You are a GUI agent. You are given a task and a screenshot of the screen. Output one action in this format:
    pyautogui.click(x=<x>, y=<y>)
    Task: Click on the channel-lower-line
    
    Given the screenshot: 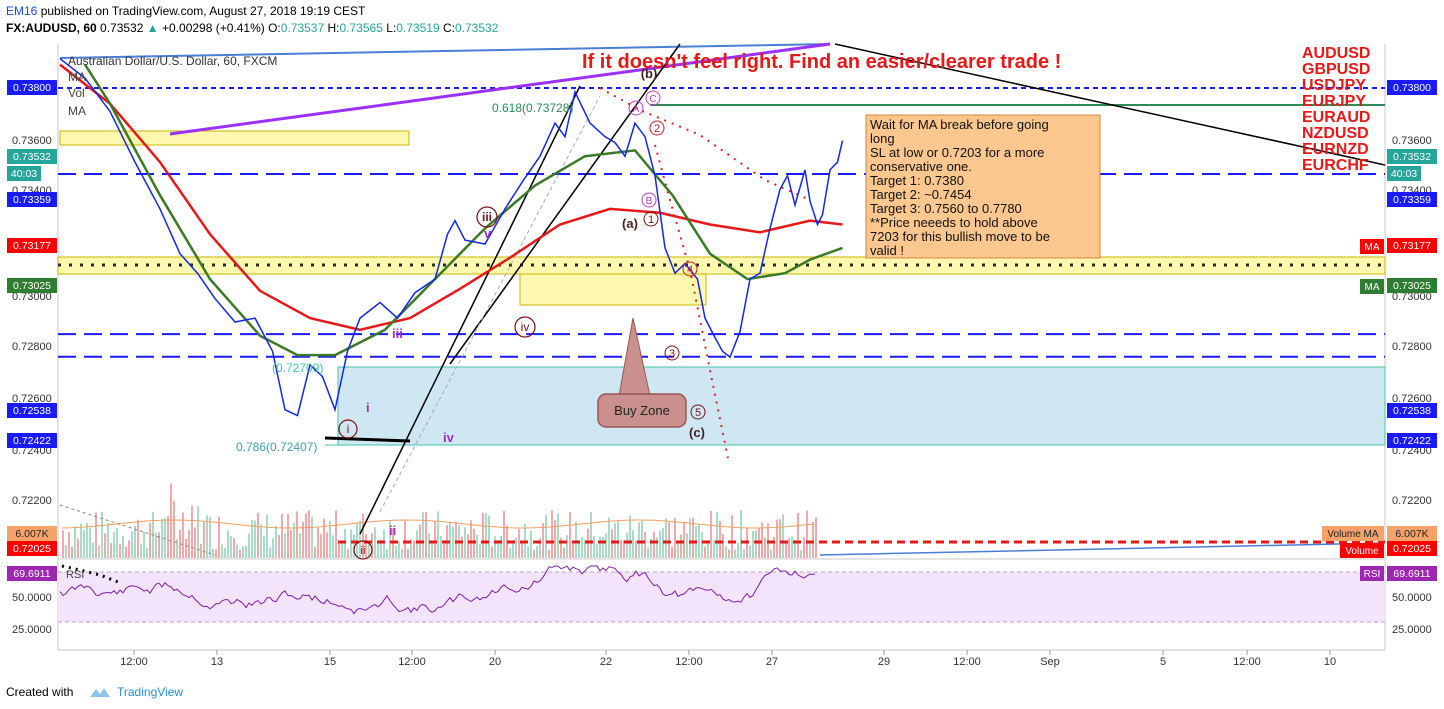 What is the action you would take?
    pyautogui.click(x=470, y=310)
    